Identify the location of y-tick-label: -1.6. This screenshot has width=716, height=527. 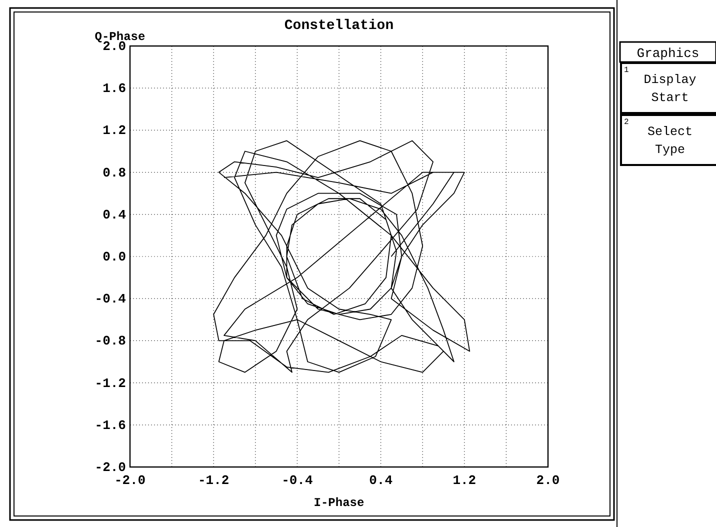
(110, 425).